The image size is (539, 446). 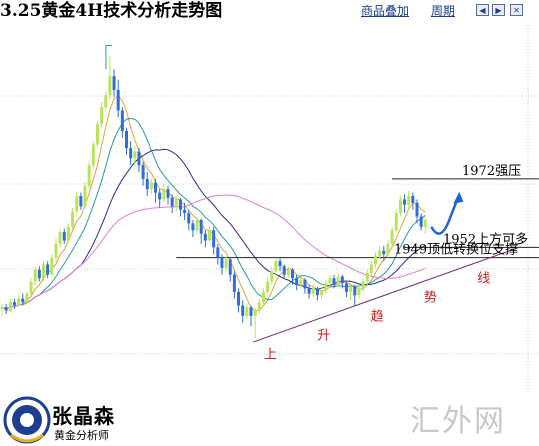 I want to click on logo-emblem-icon, so click(x=27, y=420).